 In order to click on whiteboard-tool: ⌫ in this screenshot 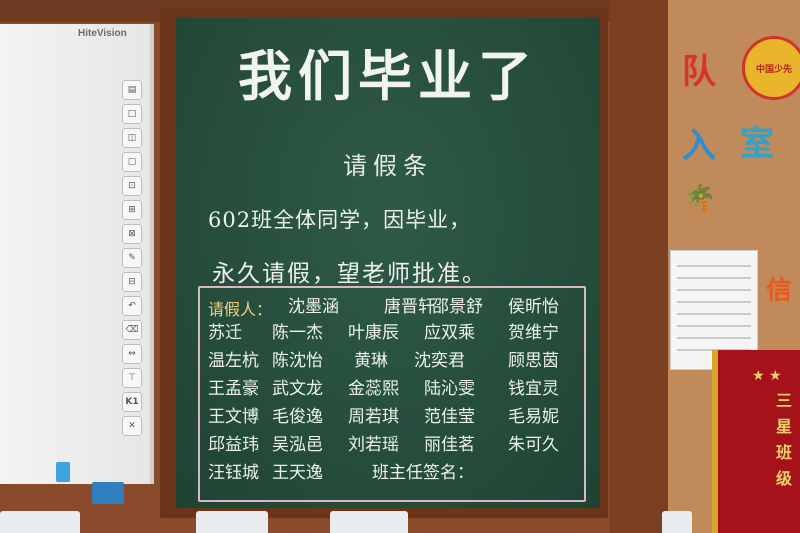, I will do `click(132, 330)`.